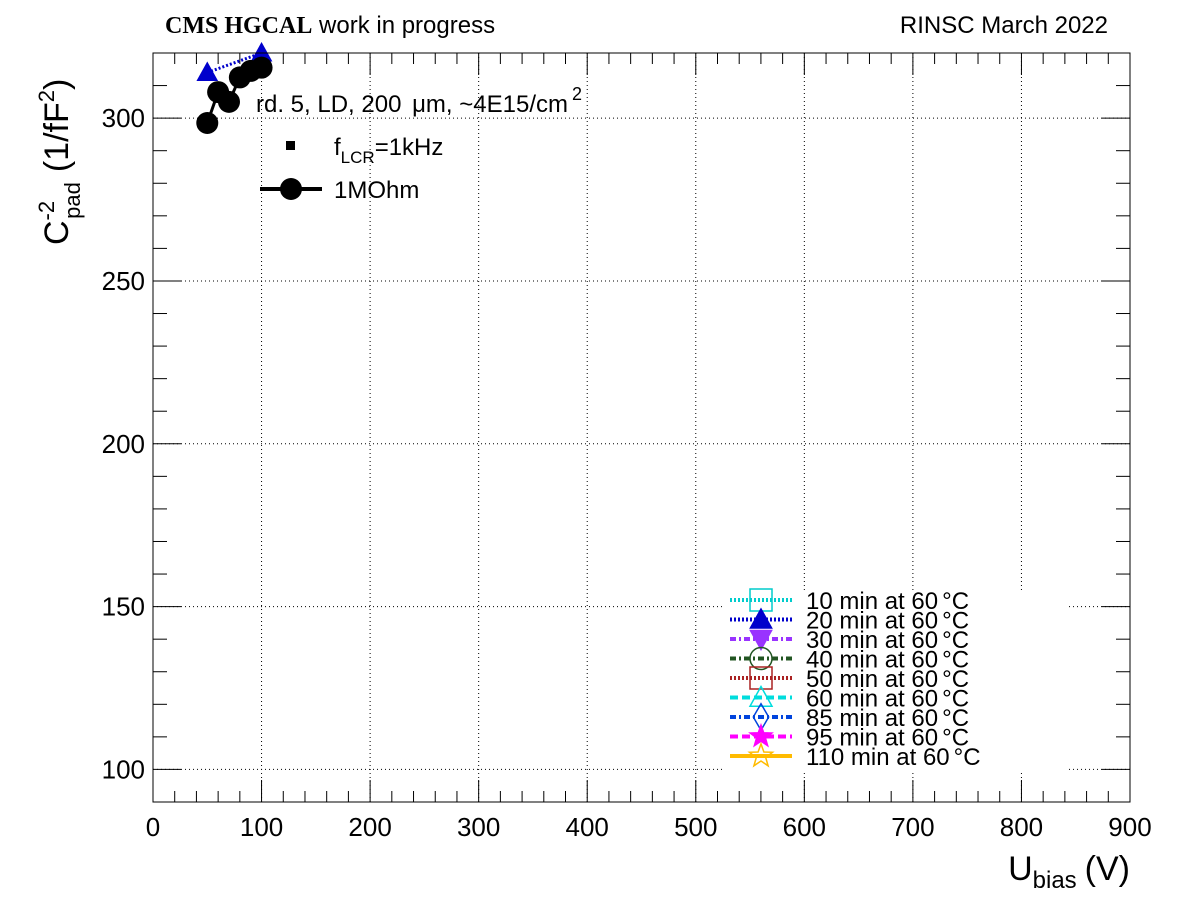 Image resolution: width=1200 pixels, height=900 pixels. What do you see at coordinates (234, 88) in the screenshot?
I see `data-series` at bounding box center [234, 88].